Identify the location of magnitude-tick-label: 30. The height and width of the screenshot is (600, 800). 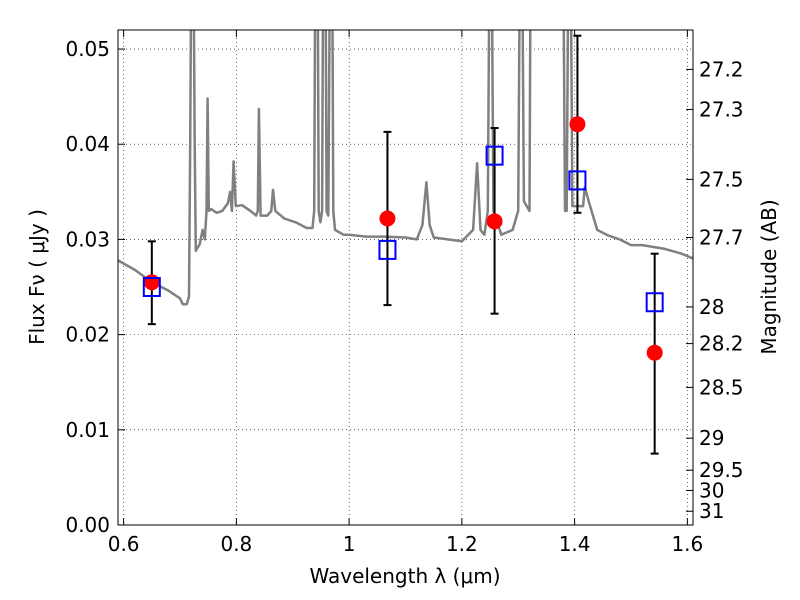
(711, 490).